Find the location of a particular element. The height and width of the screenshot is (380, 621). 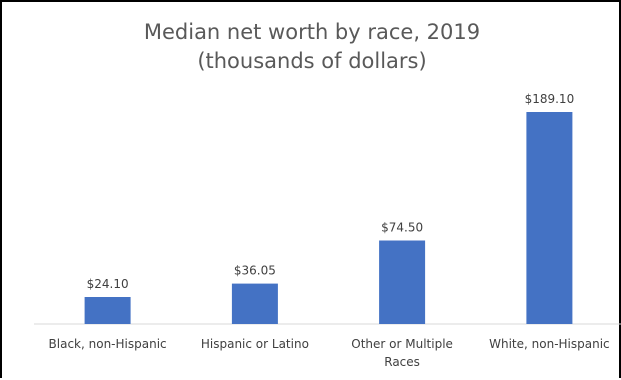

data-label-4: $189.10 is located at coordinates (550, 99).